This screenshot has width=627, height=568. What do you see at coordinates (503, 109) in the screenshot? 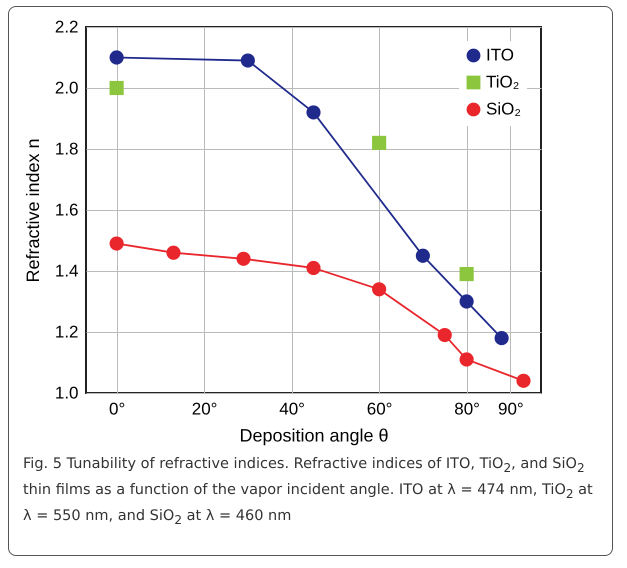
I see `legend-label: SiO₂` at bounding box center [503, 109].